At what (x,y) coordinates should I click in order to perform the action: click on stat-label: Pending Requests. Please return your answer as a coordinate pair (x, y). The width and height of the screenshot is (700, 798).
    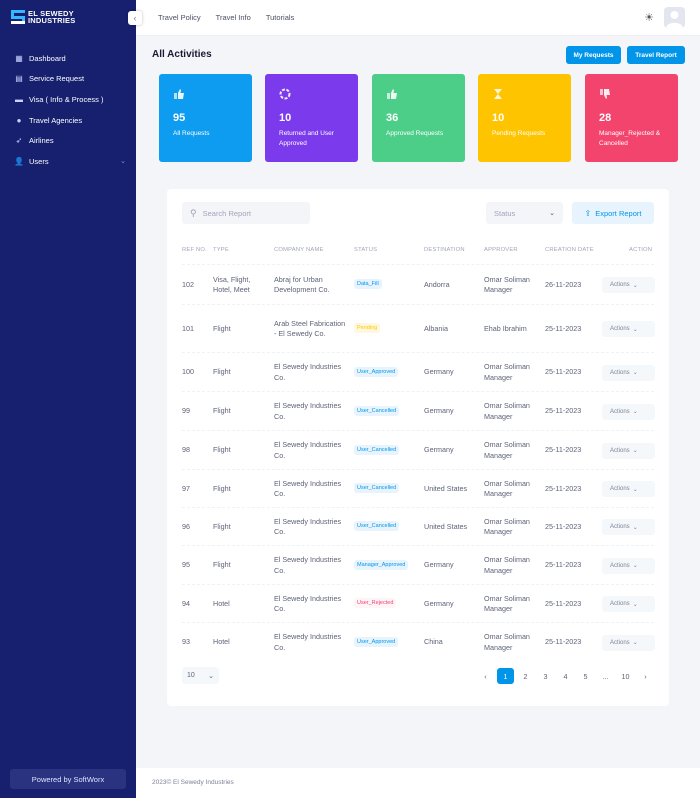
    Looking at the image, I should click on (519, 133).